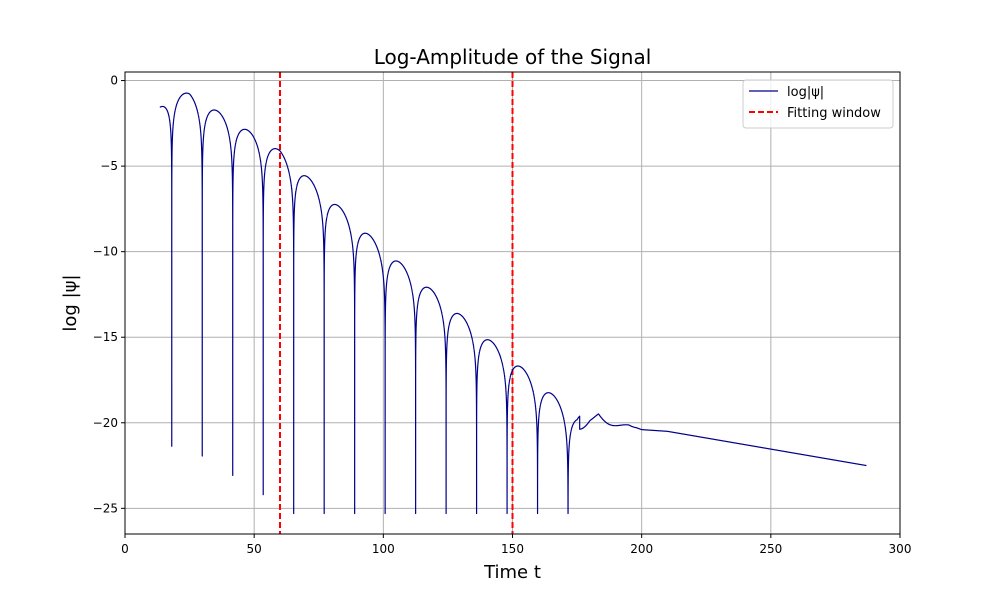  I want to click on legend: log|ψ| Fitting window, so click(818, 104).